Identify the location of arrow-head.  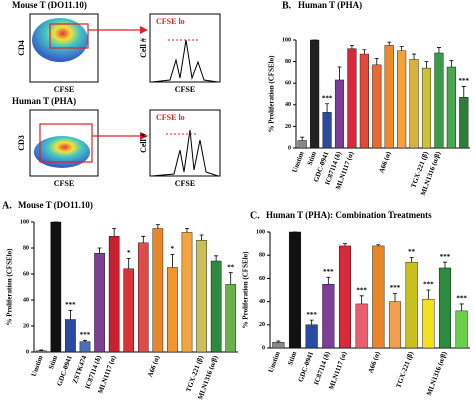
(144, 136).